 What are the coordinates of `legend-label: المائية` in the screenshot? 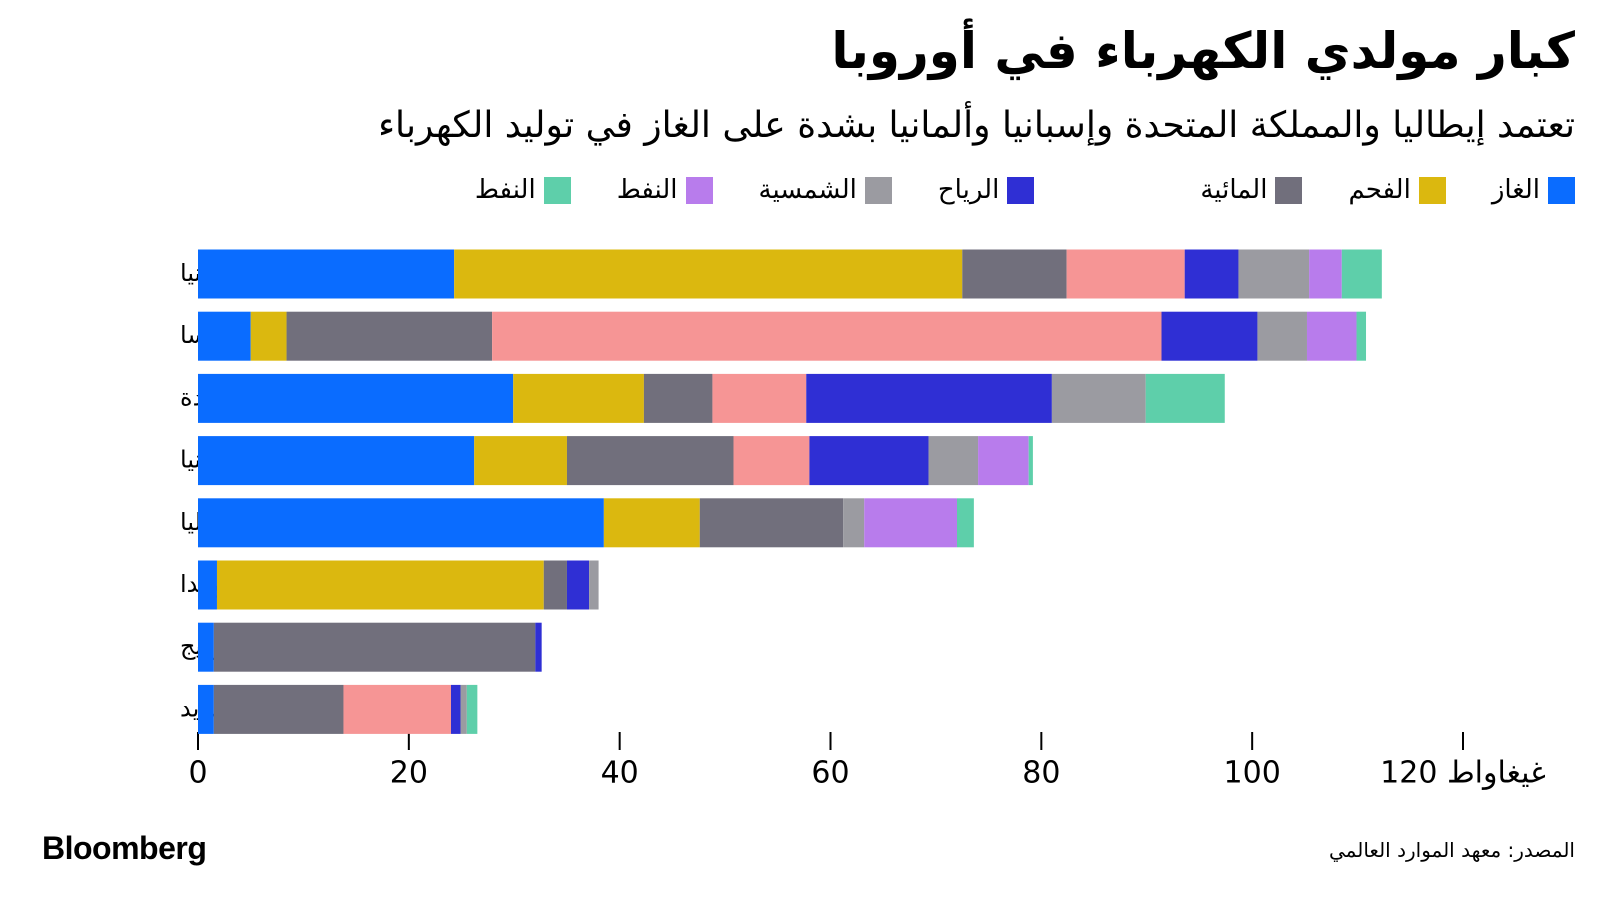 It's located at (1234, 190).